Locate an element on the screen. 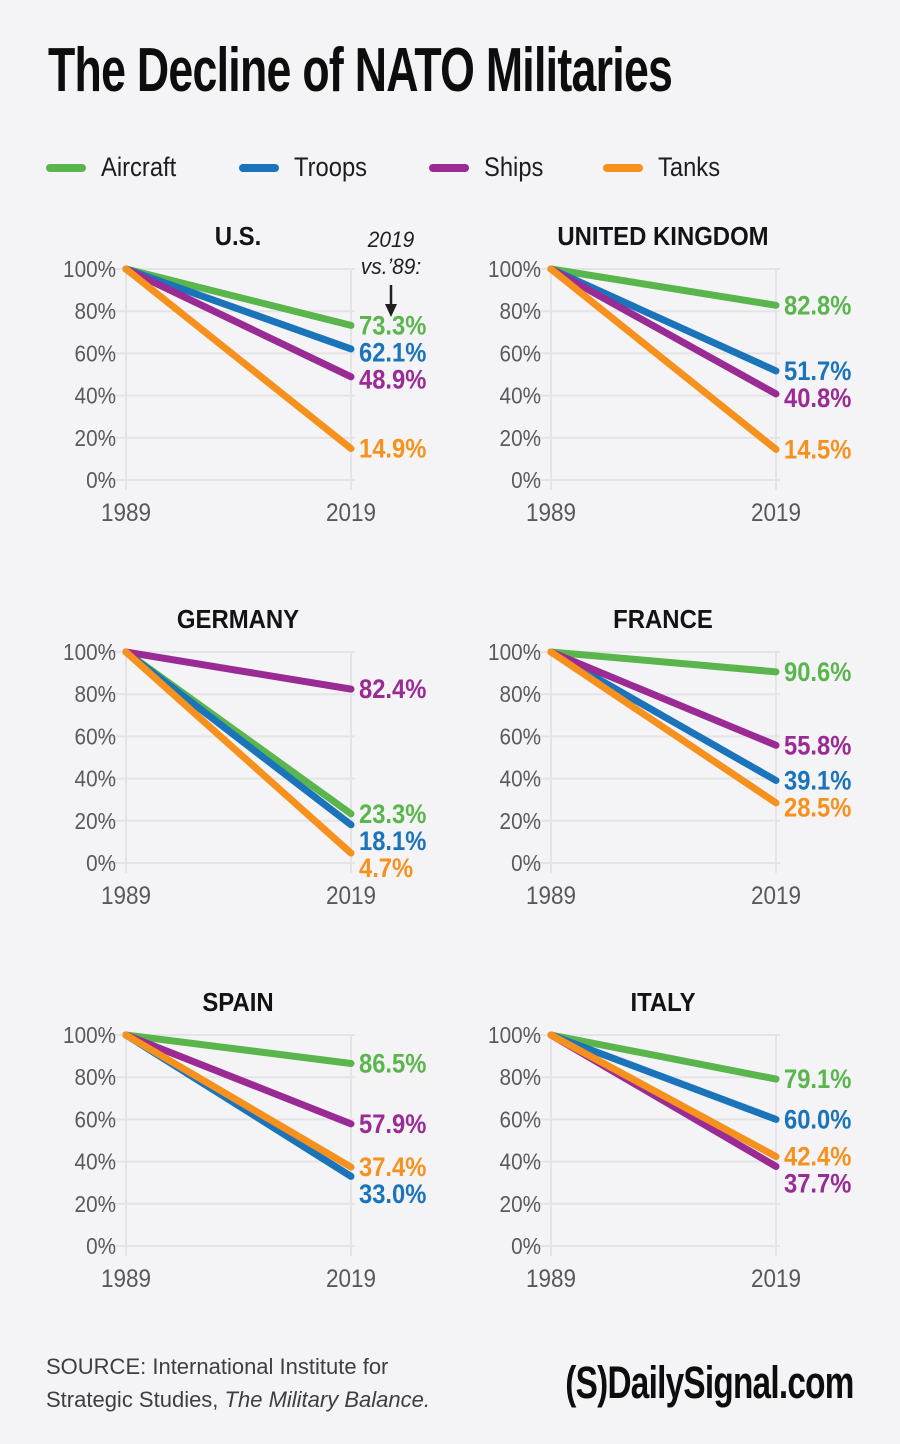 This screenshot has height=1444, width=900. legend-item-tanks: Tanks is located at coordinates (666, 167).